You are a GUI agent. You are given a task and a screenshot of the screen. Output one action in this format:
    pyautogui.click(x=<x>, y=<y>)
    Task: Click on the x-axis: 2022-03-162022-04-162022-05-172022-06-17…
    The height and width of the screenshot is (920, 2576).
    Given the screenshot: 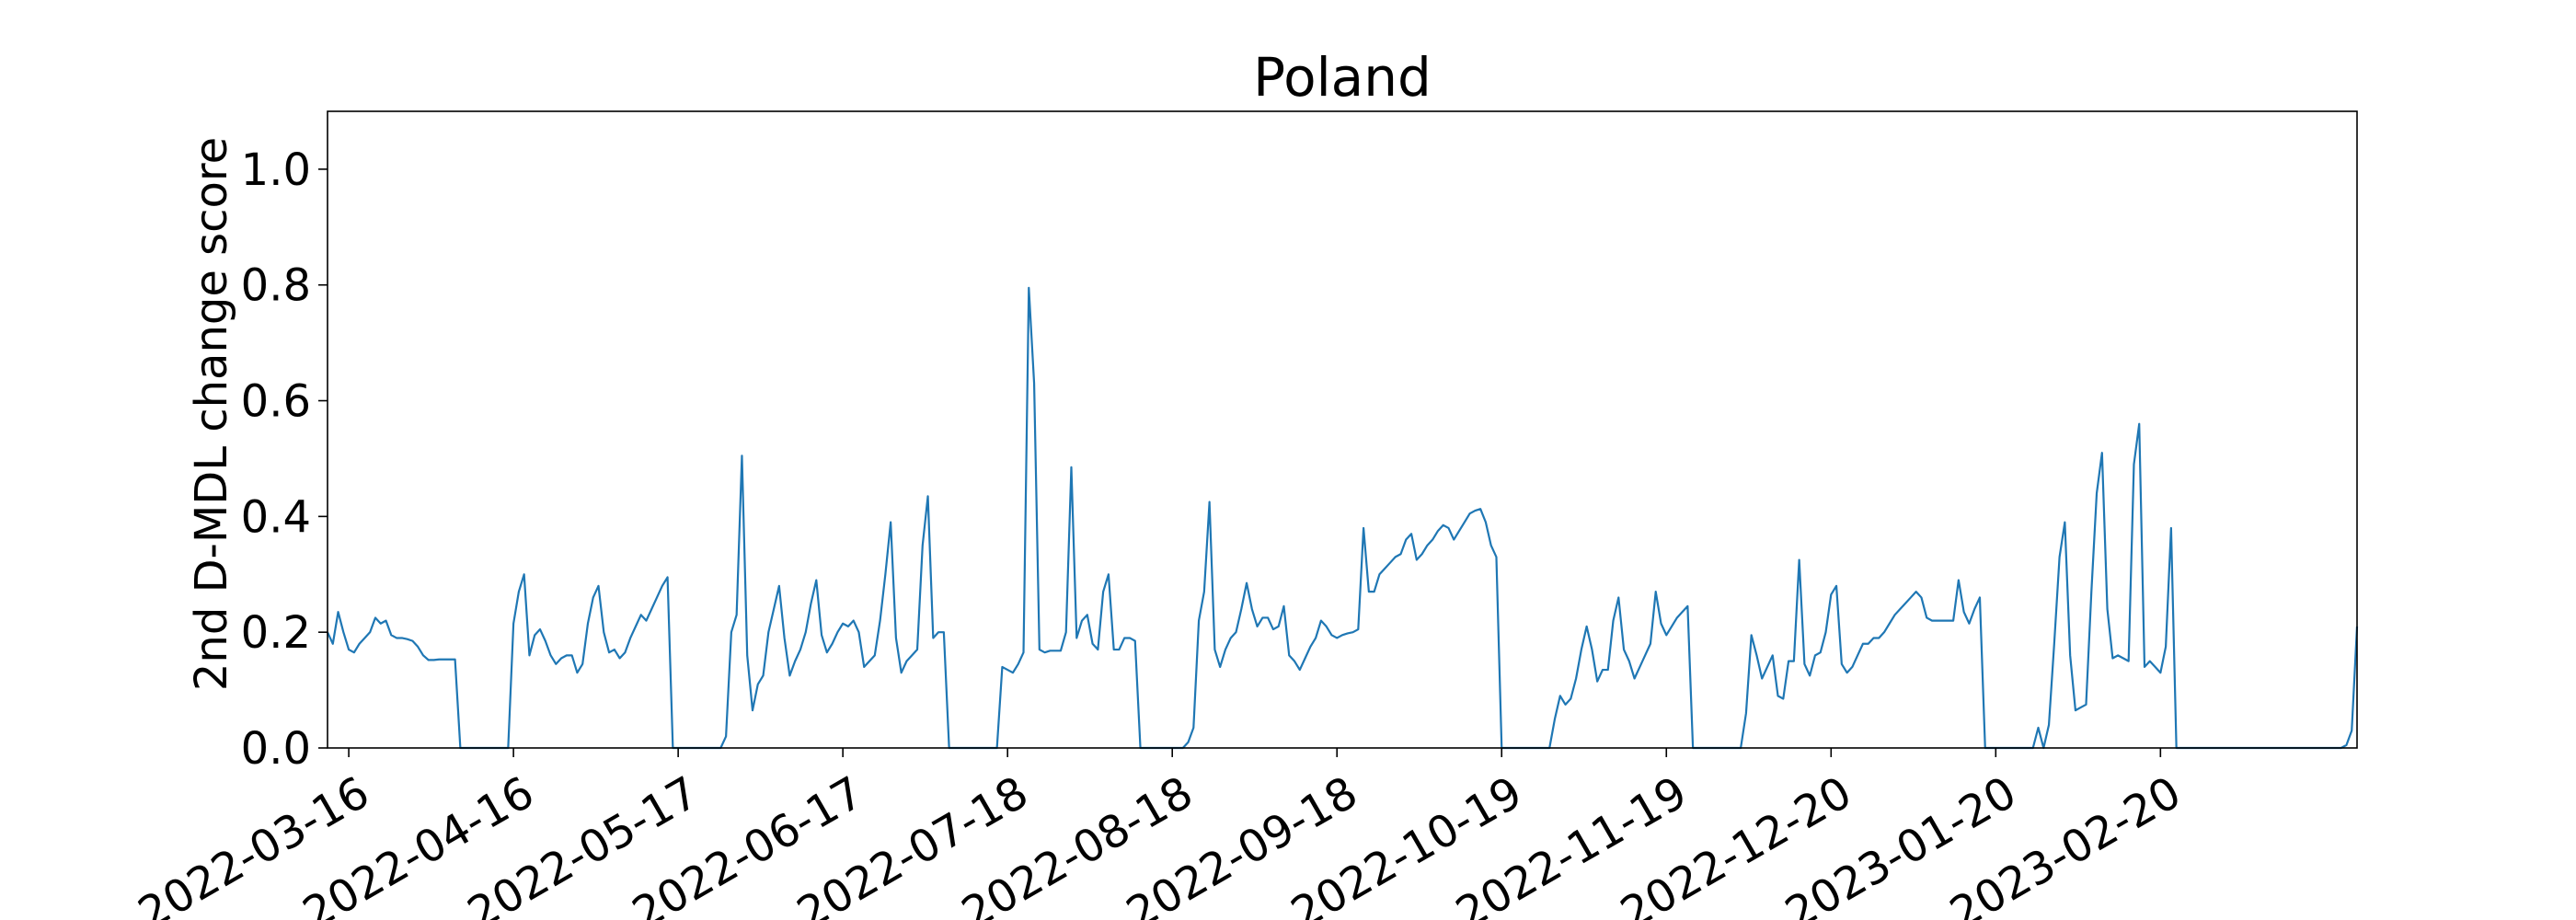 What is the action you would take?
    pyautogui.click(x=1160, y=834)
    